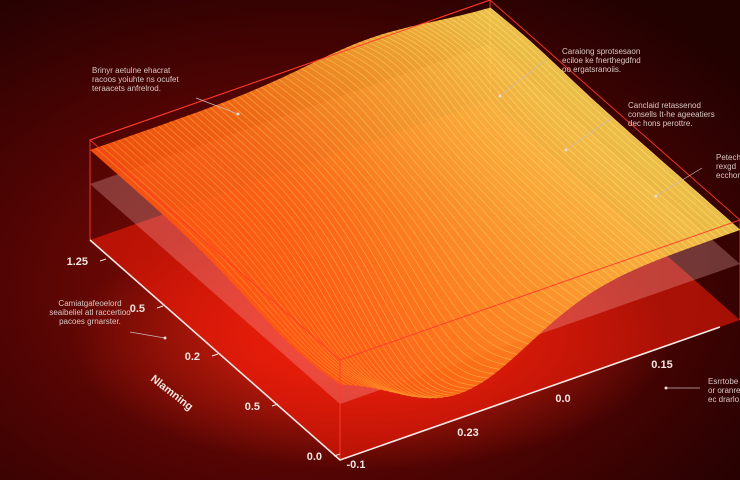 The width and height of the screenshot is (740, 480). Describe the element at coordinates (135, 79) in the screenshot. I see `annotation-text: racoos yoiuhte ns ocufet` at that location.